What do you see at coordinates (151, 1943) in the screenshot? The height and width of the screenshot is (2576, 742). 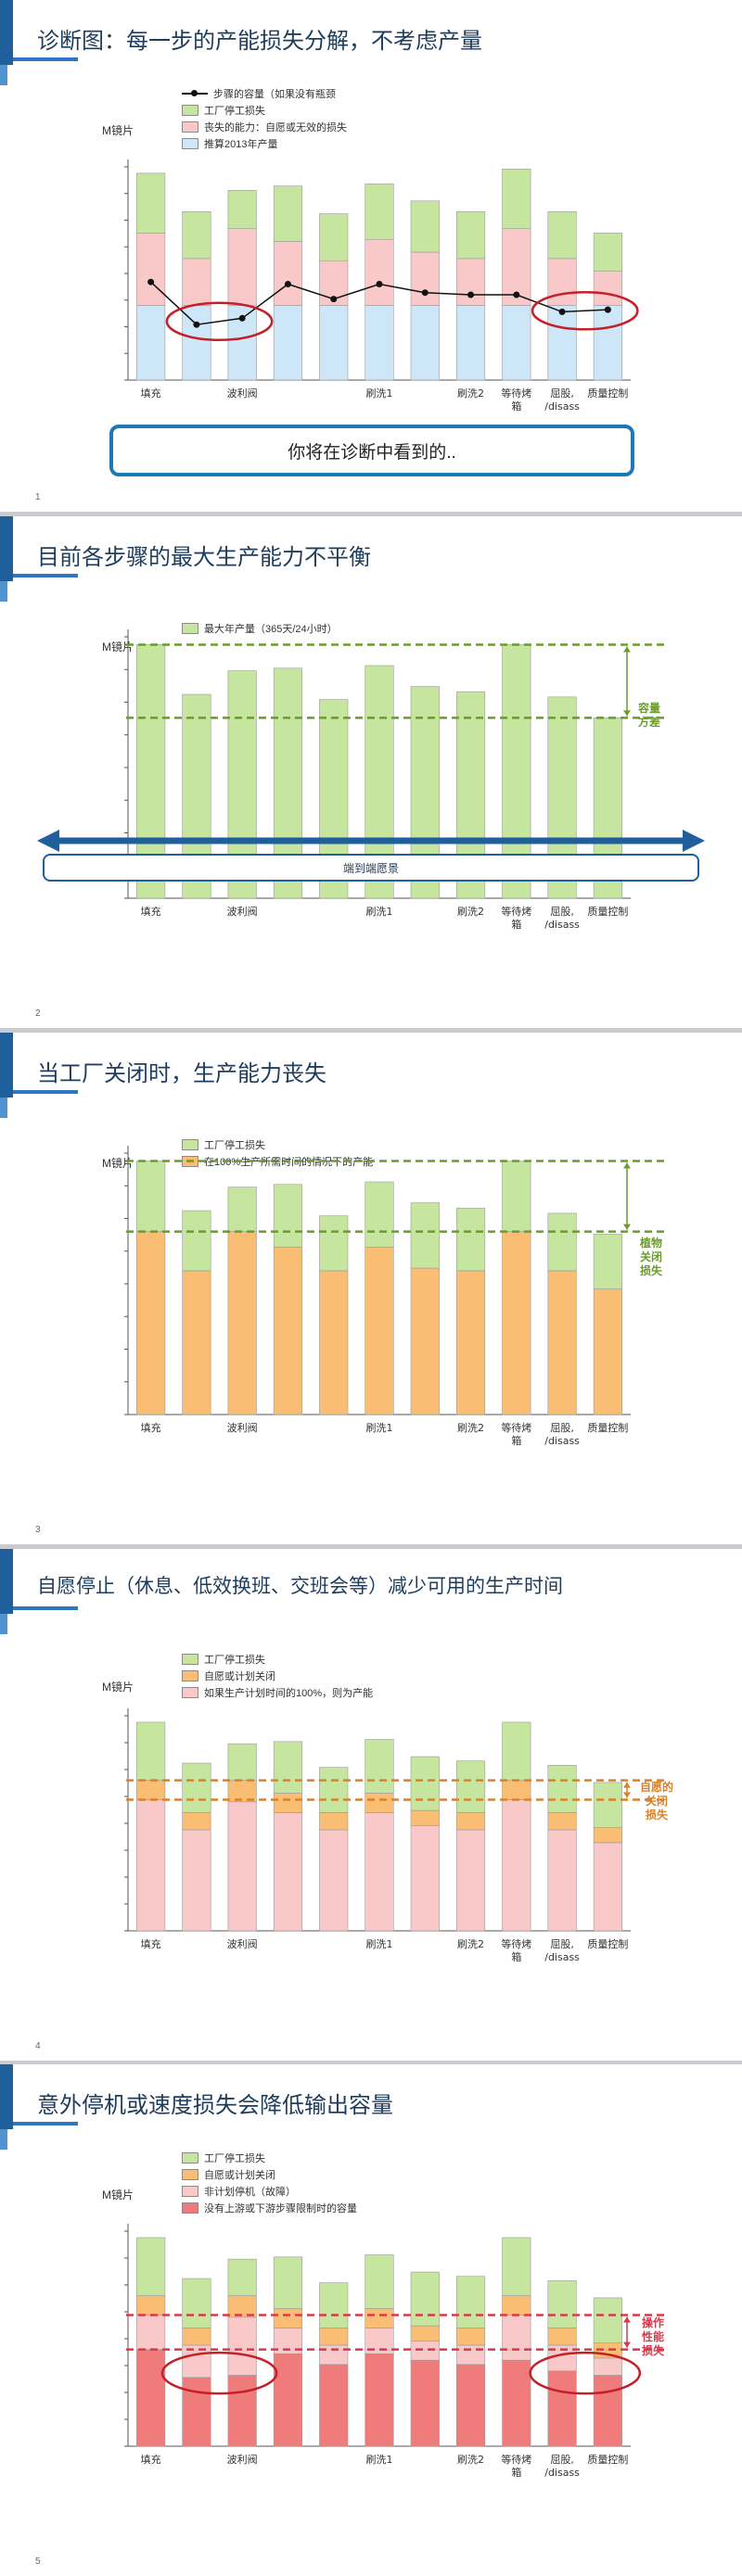 I see `x-tick-label: 填充` at bounding box center [151, 1943].